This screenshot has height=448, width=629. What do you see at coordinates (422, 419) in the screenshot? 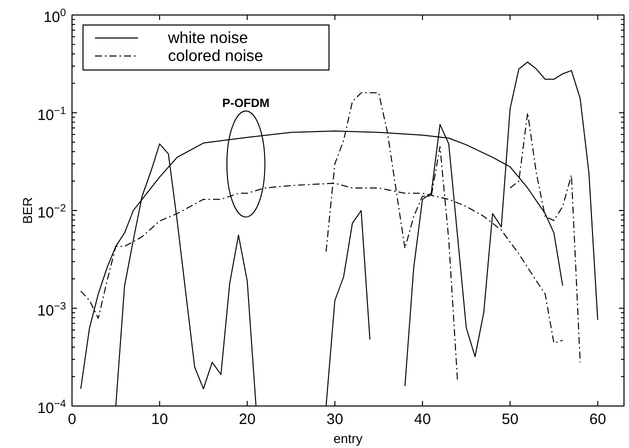
I see `x-tick-label: 40` at bounding box center [422, 419].